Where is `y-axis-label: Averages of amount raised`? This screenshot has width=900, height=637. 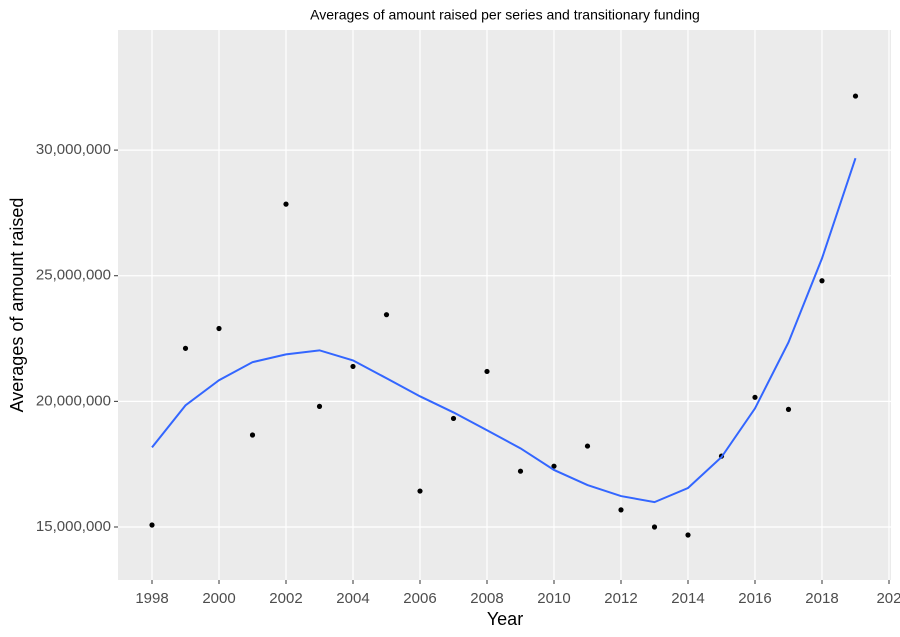 y-axis-label: Averages of amount raised is located at coordinates (17, 305).